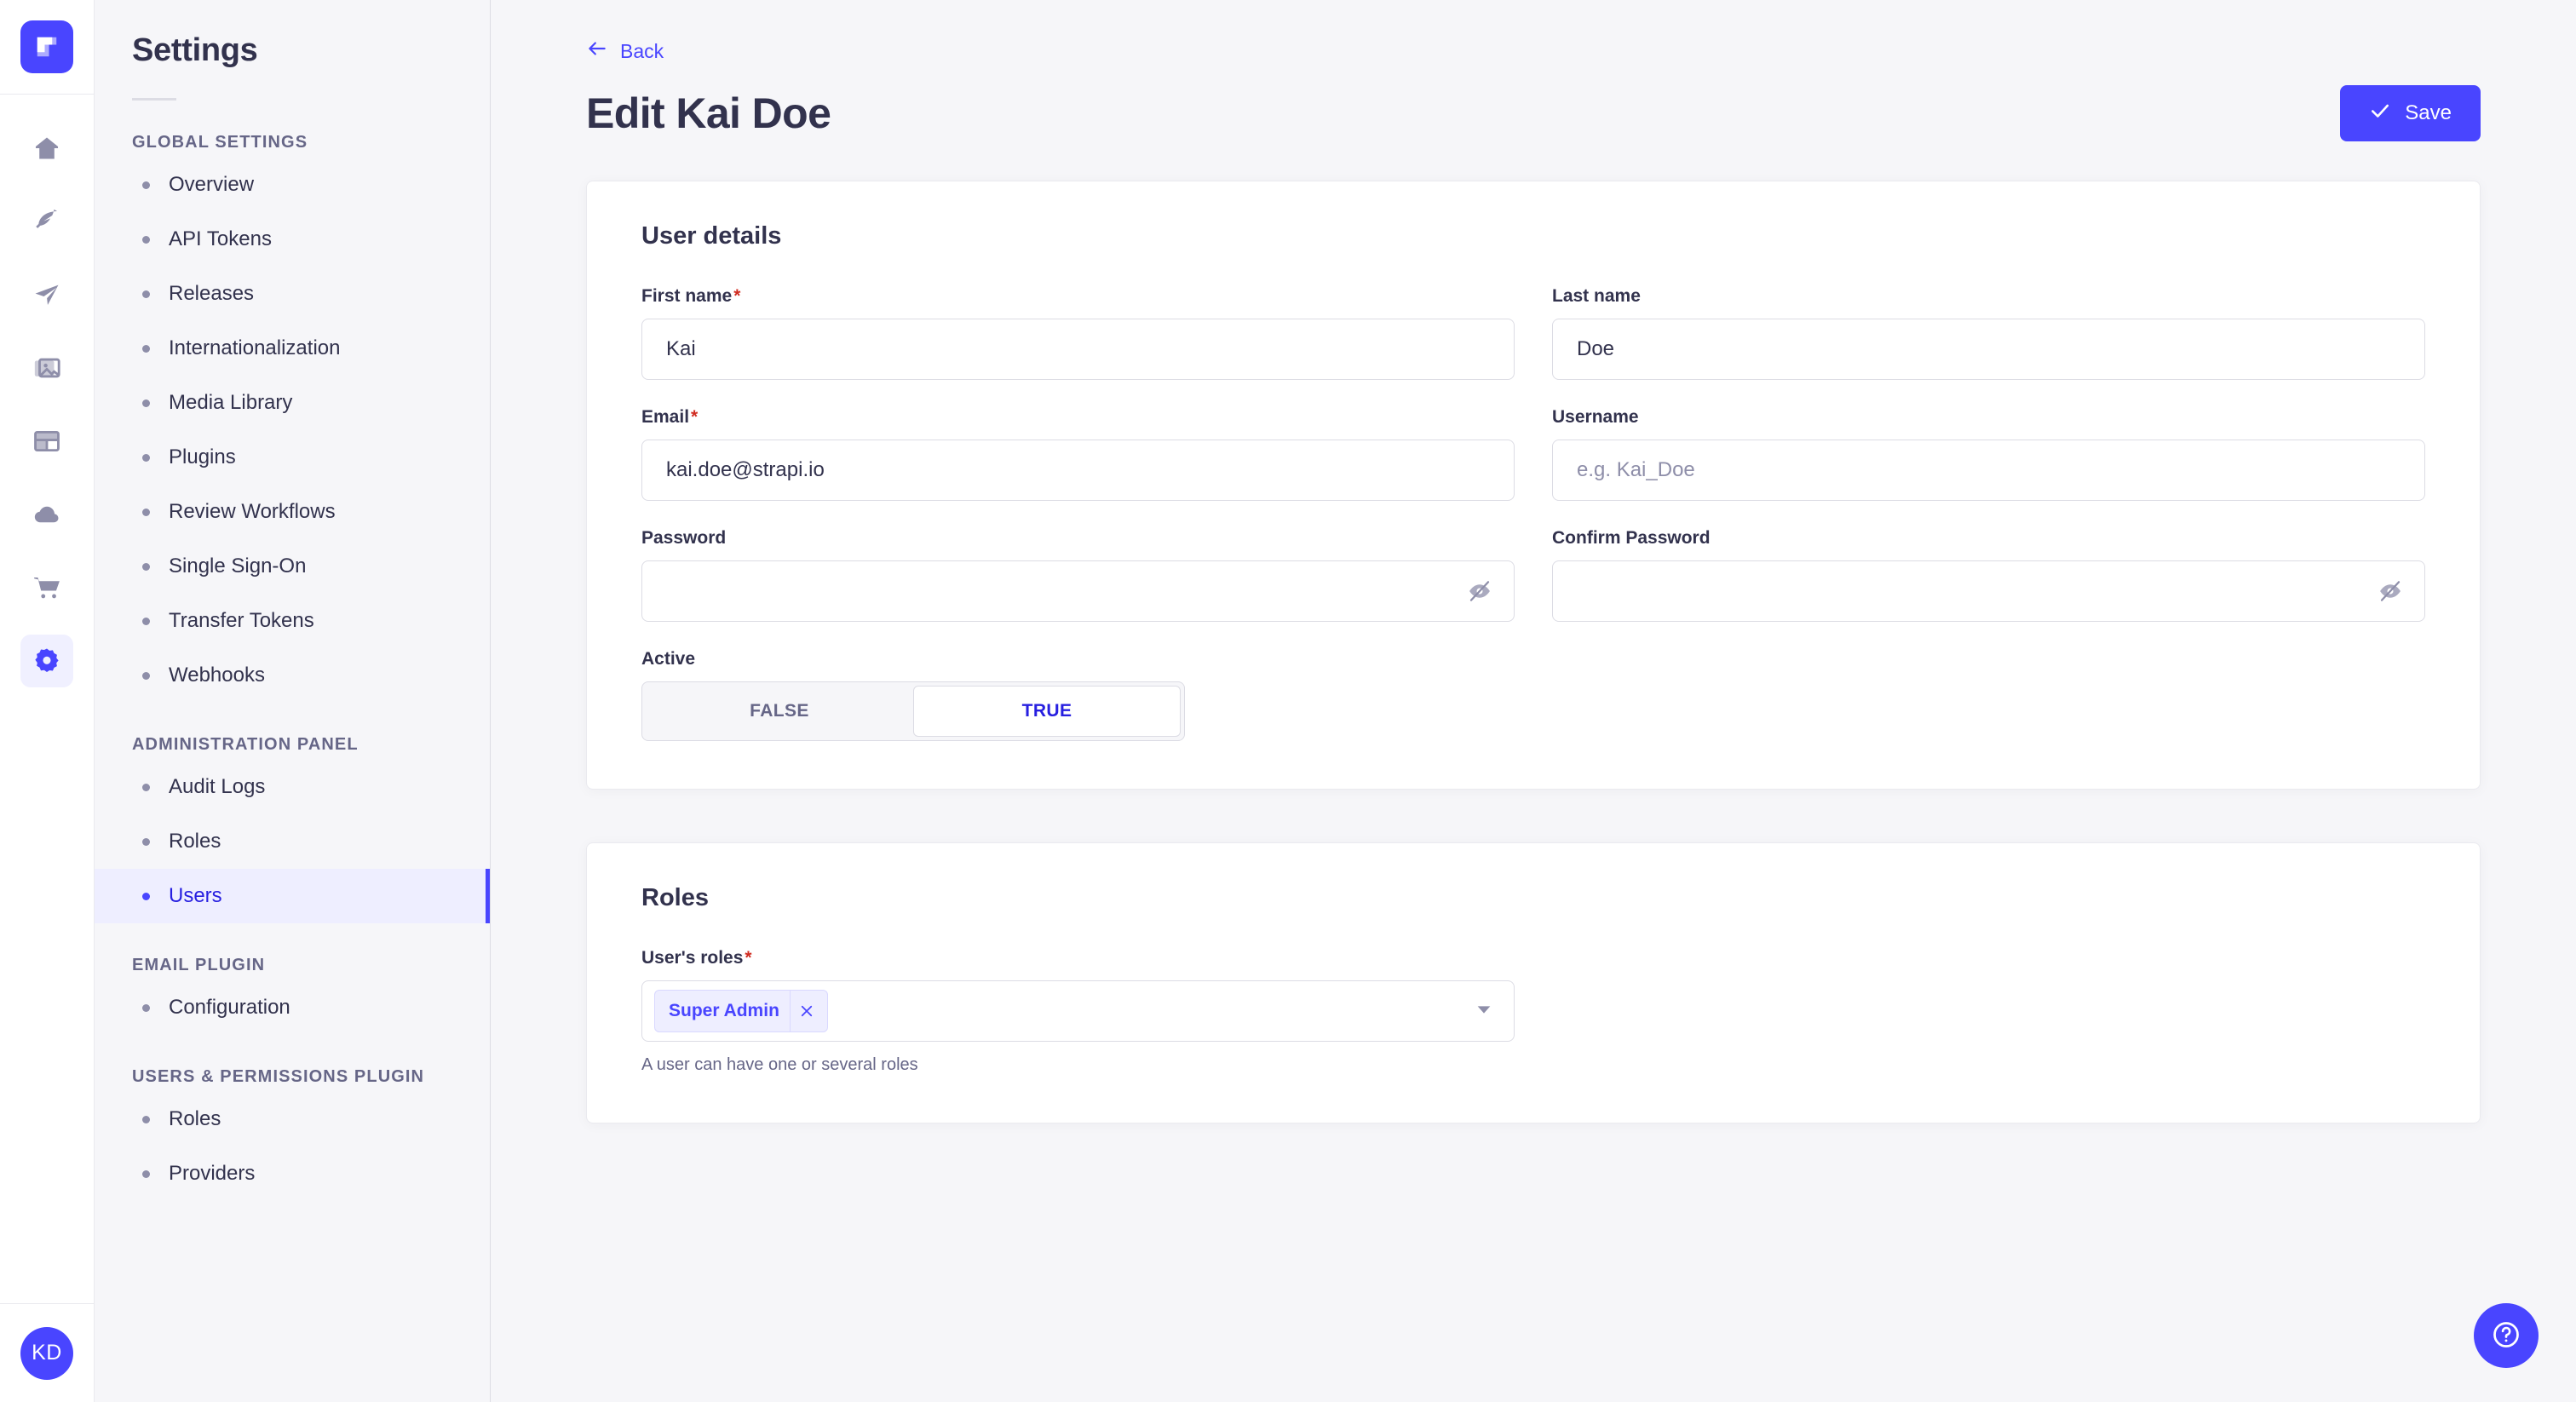 The image size is (2576, 1402). What do you see at coordinates (46, 587) in the screenshot?
I see `shopping-cart-icon` at bounding box center [46, 587].